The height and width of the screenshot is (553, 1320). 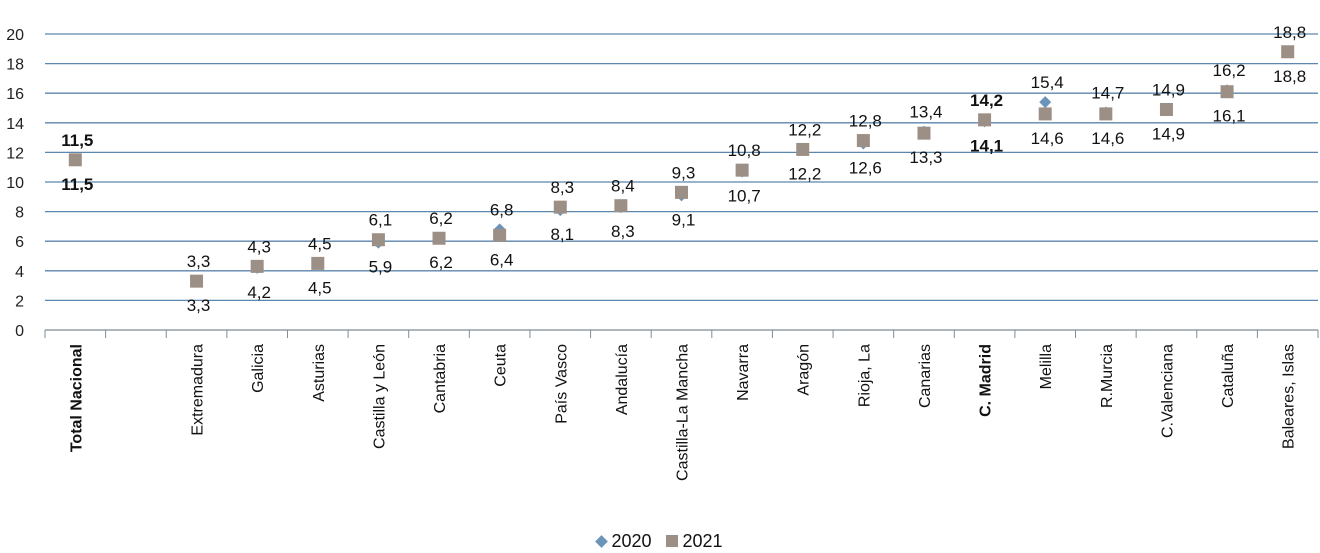 I want to click on y-tick-label: 6, so click(x=19, y=242).